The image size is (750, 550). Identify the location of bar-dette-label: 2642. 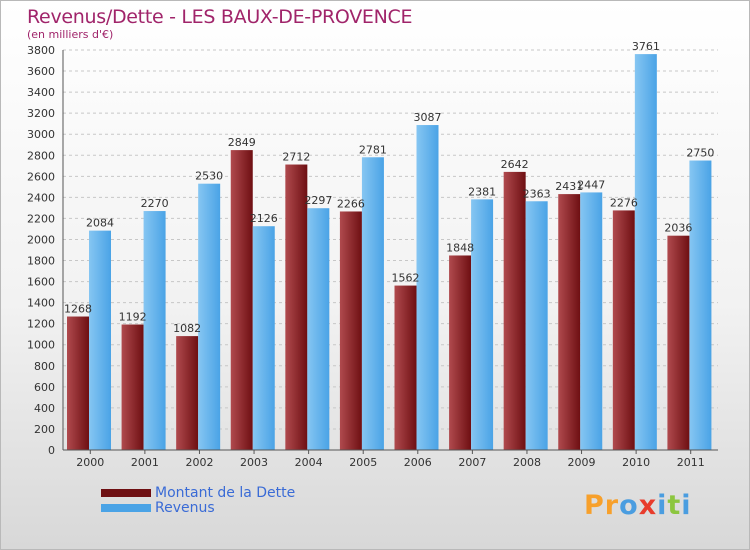
(515, 164).